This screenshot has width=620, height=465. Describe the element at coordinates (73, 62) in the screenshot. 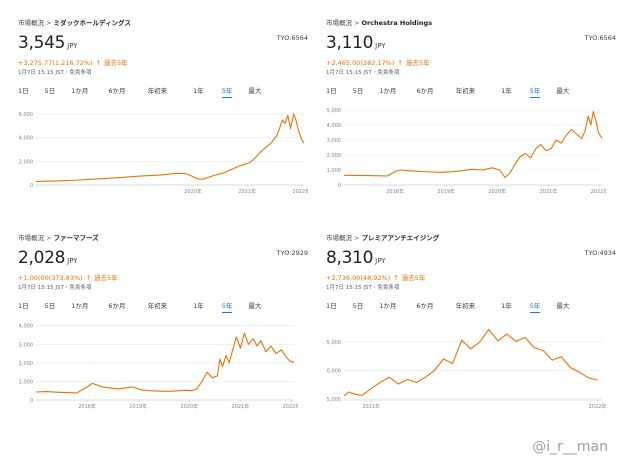

I see `price-change: +3,275.77(1,216.72%) ↑ 過去5年` at that location.